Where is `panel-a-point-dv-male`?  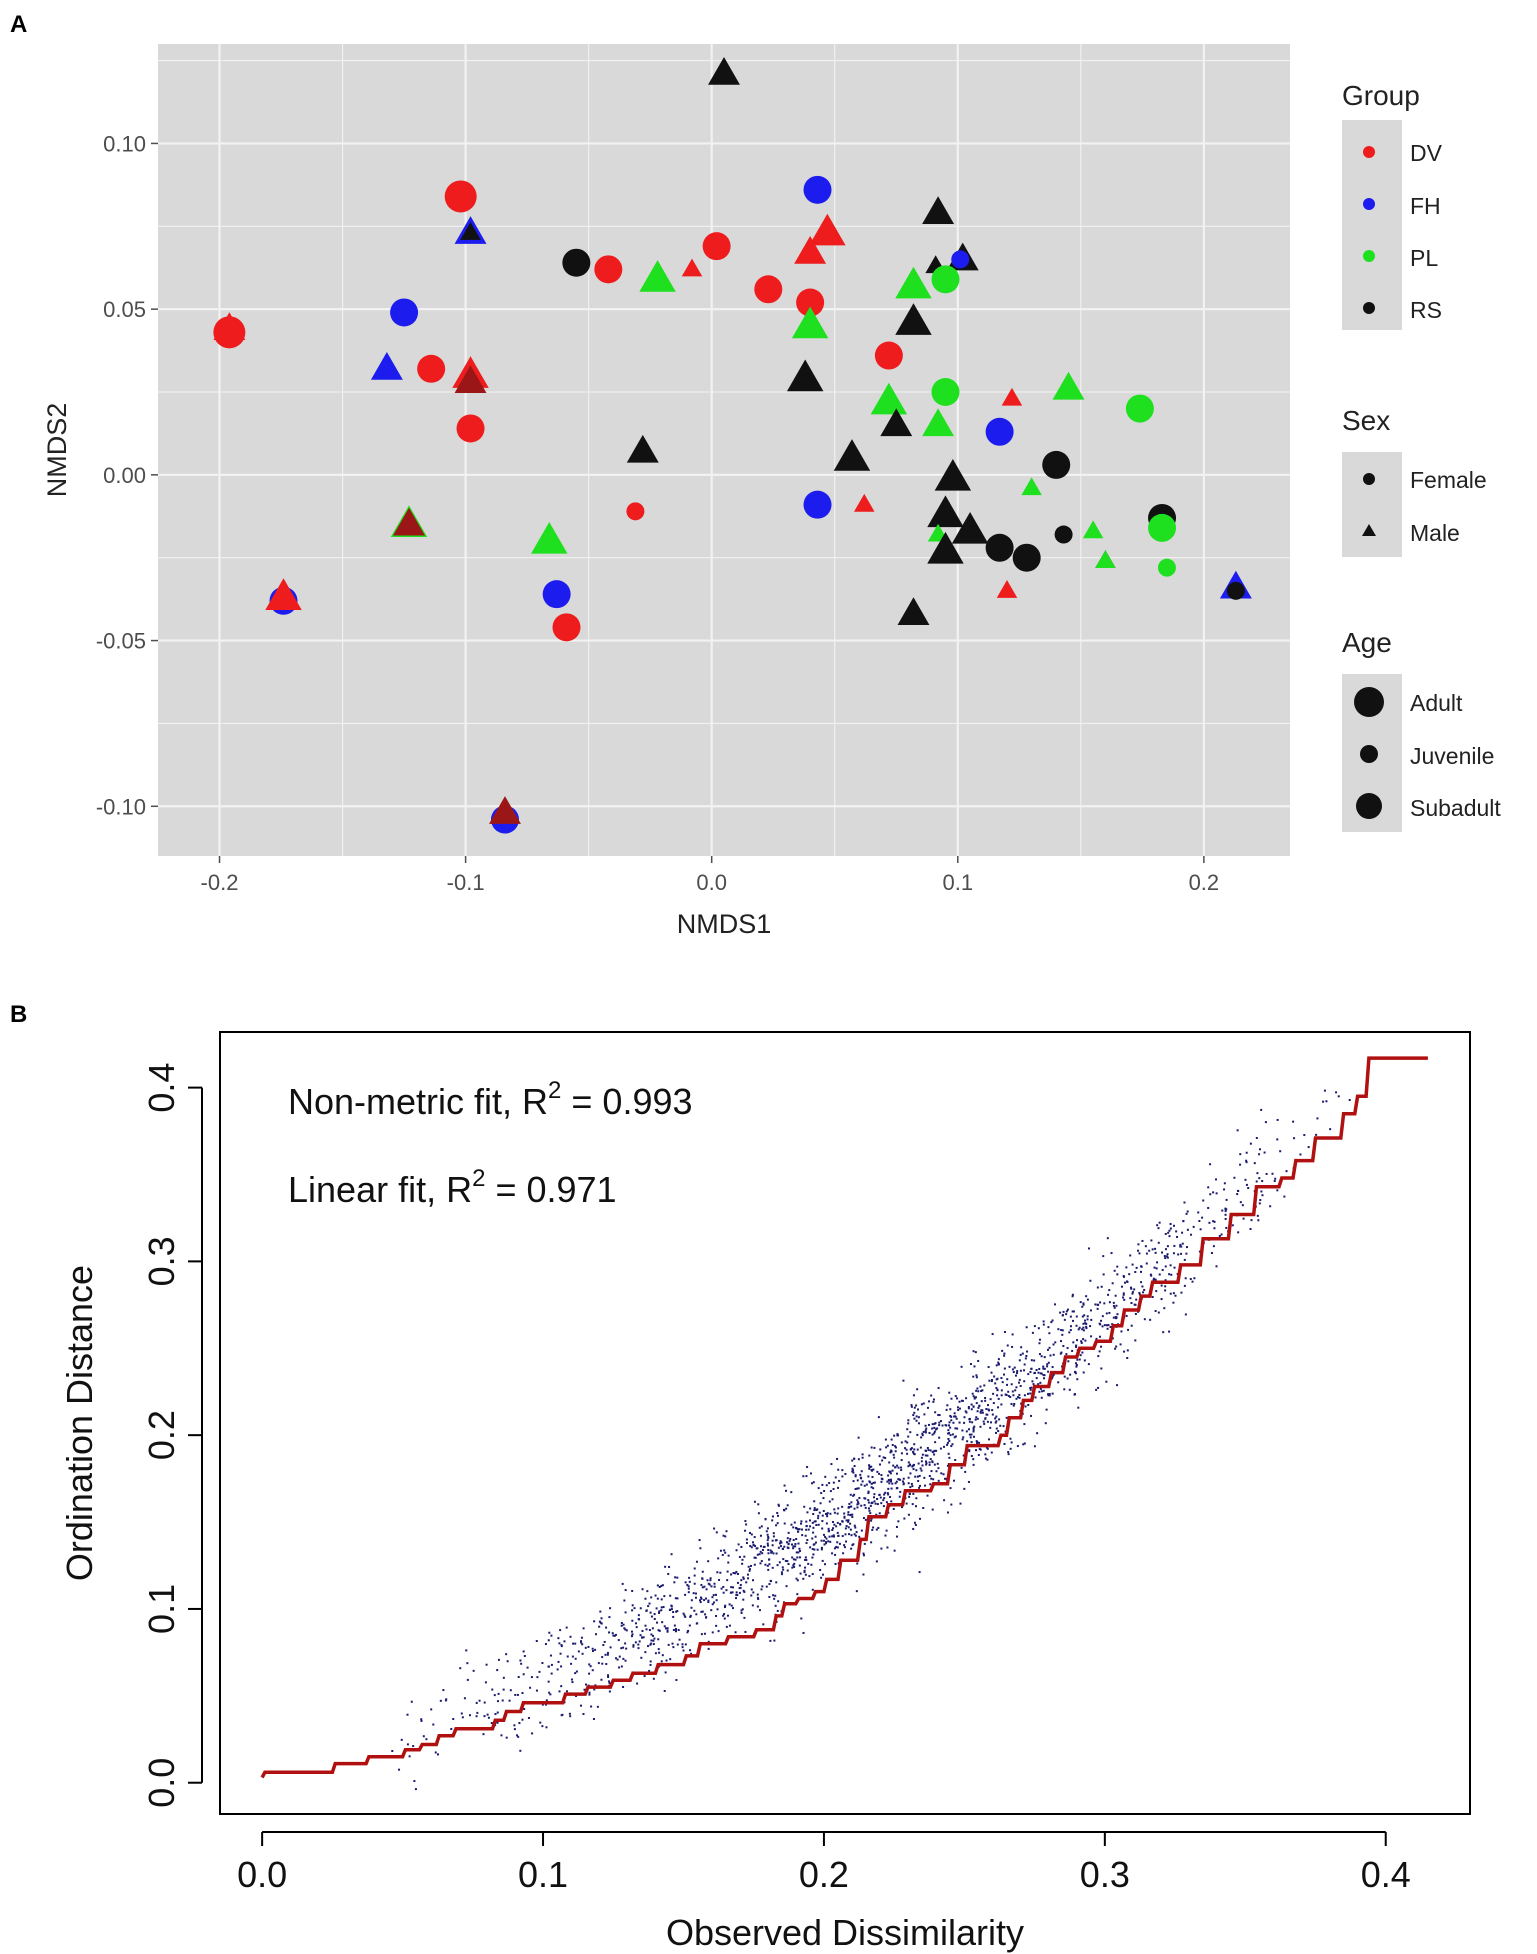 panel-a-point-dv-male is located at coordinates (1012, 396).